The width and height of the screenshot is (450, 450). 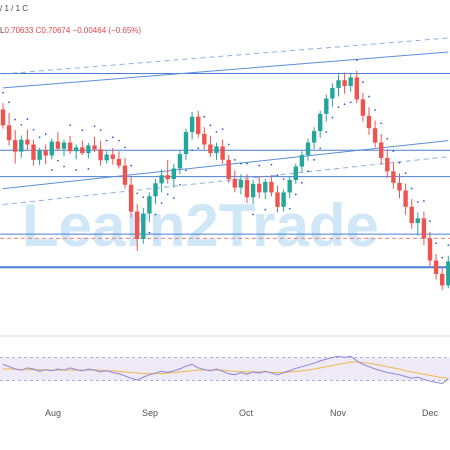 I want to click on month-label: Oct, so click(x=246, y=413).